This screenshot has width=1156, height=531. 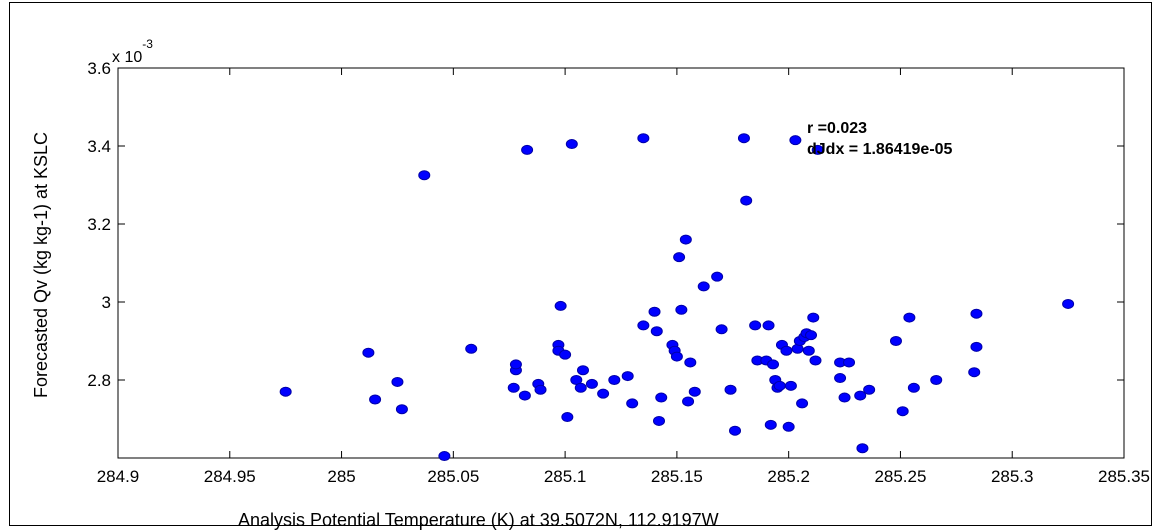 What do you see at coordinates (106, 302) in the screenshot?
I see `y-tick-label: 3` at bounding box center [106, 302].